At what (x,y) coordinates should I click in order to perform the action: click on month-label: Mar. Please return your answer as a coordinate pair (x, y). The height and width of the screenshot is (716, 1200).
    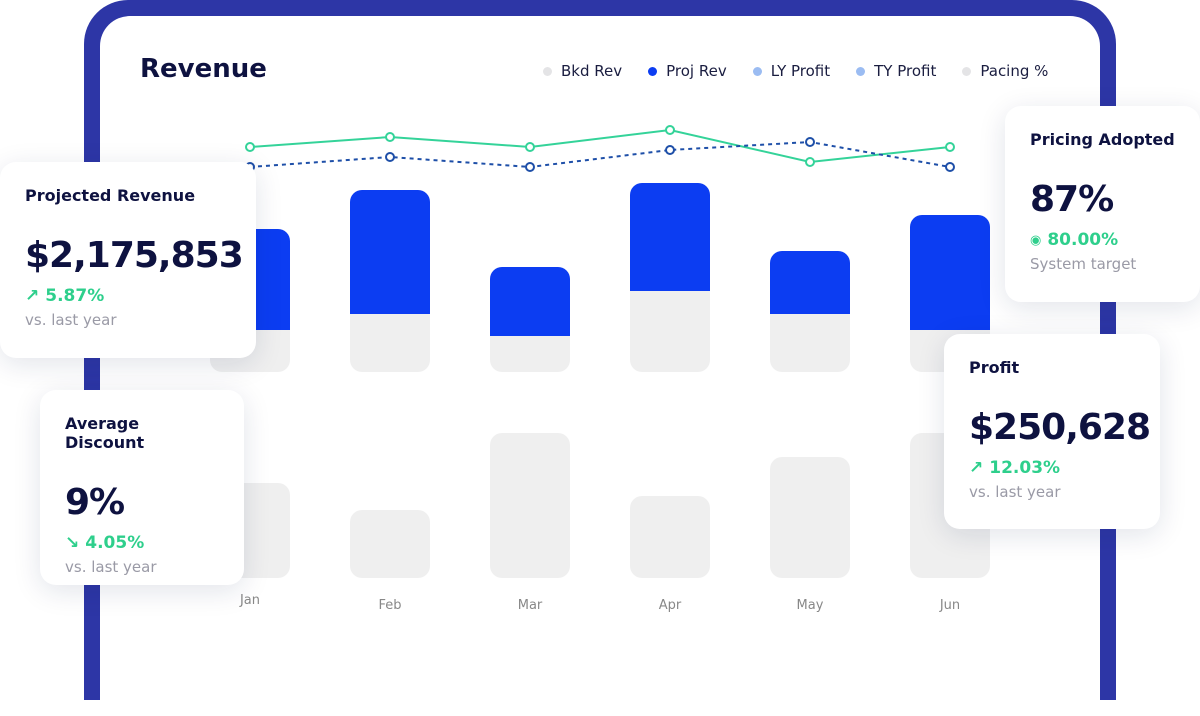
    Looking at the image, I should click on (530, 605).